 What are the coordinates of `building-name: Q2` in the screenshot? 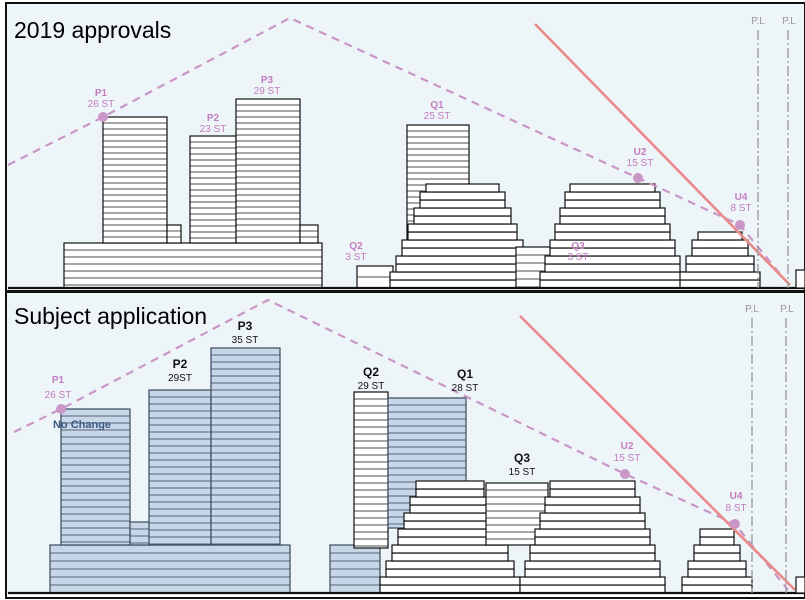 It's located at (356, 246).